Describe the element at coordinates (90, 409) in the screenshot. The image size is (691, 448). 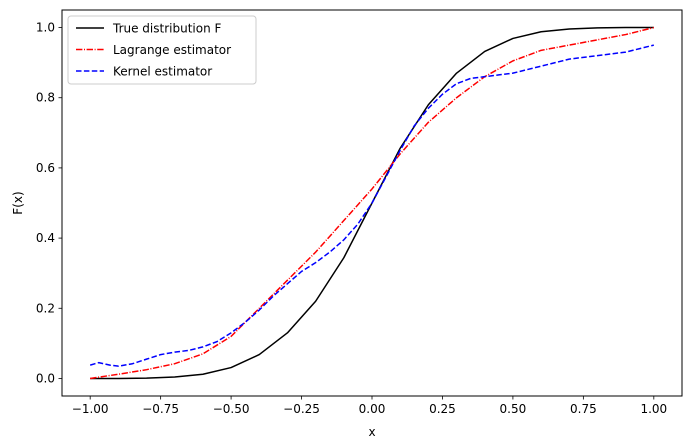
I see `x-tick-label: −1.00` at that location.